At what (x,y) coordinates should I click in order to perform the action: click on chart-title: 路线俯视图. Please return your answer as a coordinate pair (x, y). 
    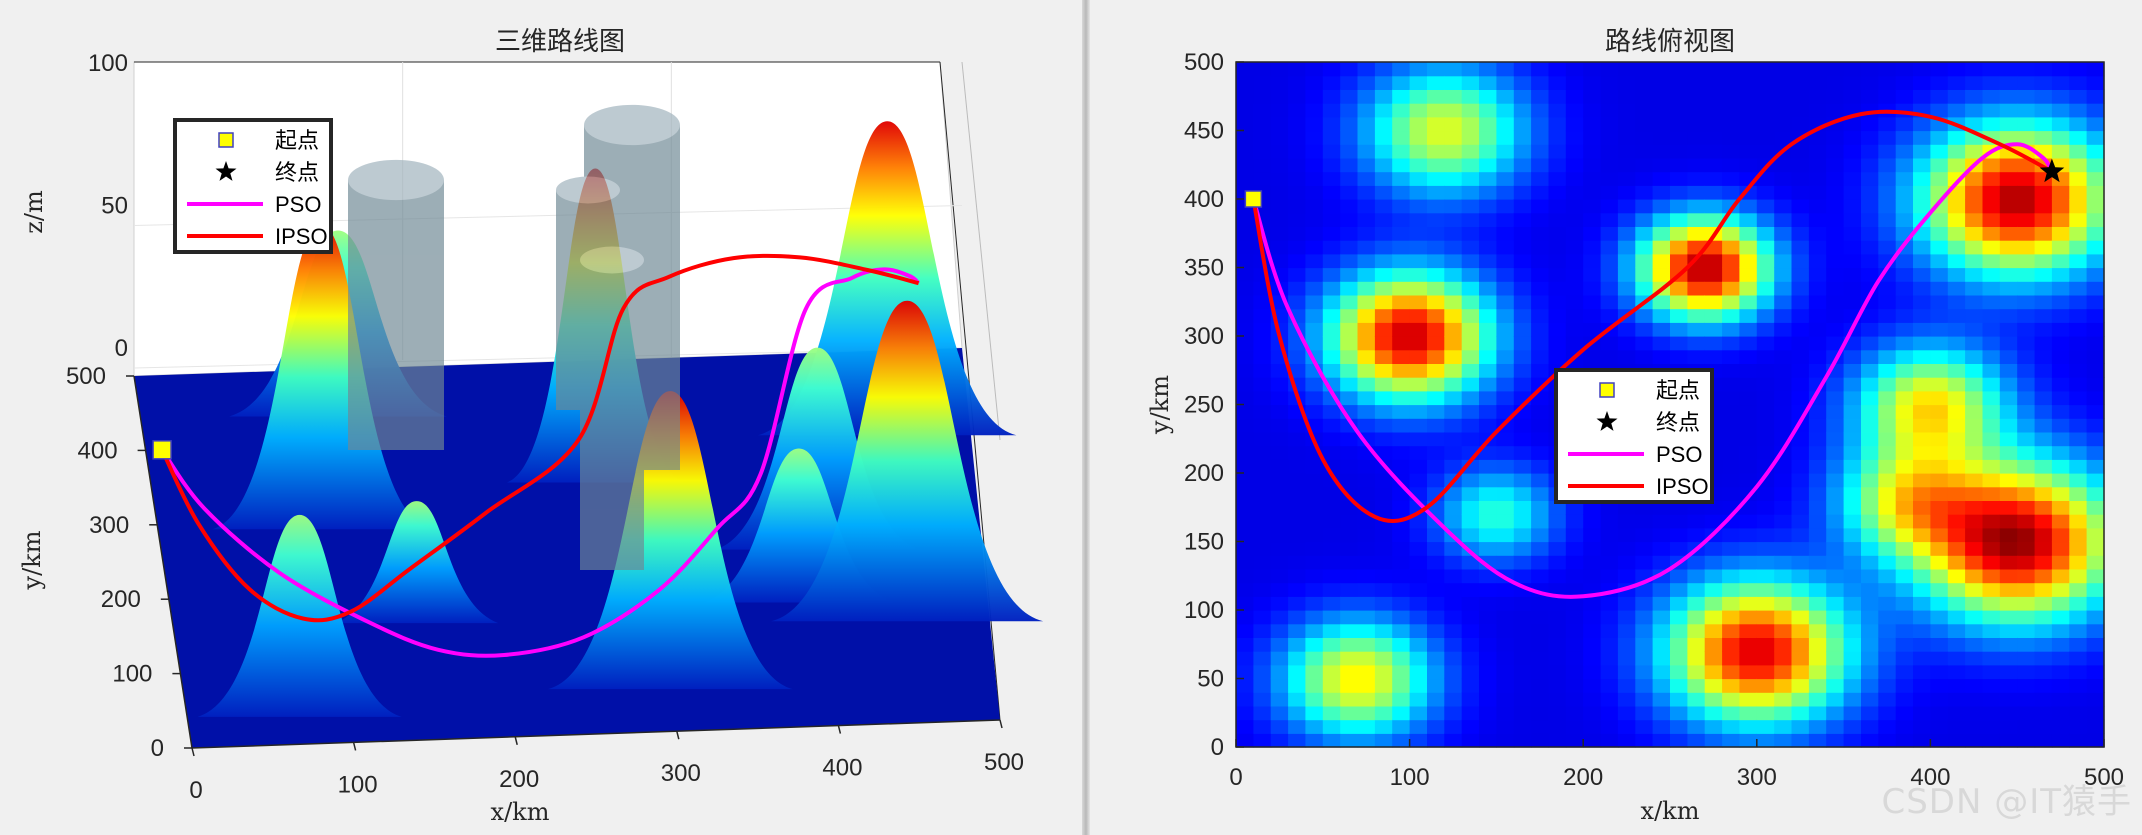
    Looking at the image, I should click on (1670, 42).